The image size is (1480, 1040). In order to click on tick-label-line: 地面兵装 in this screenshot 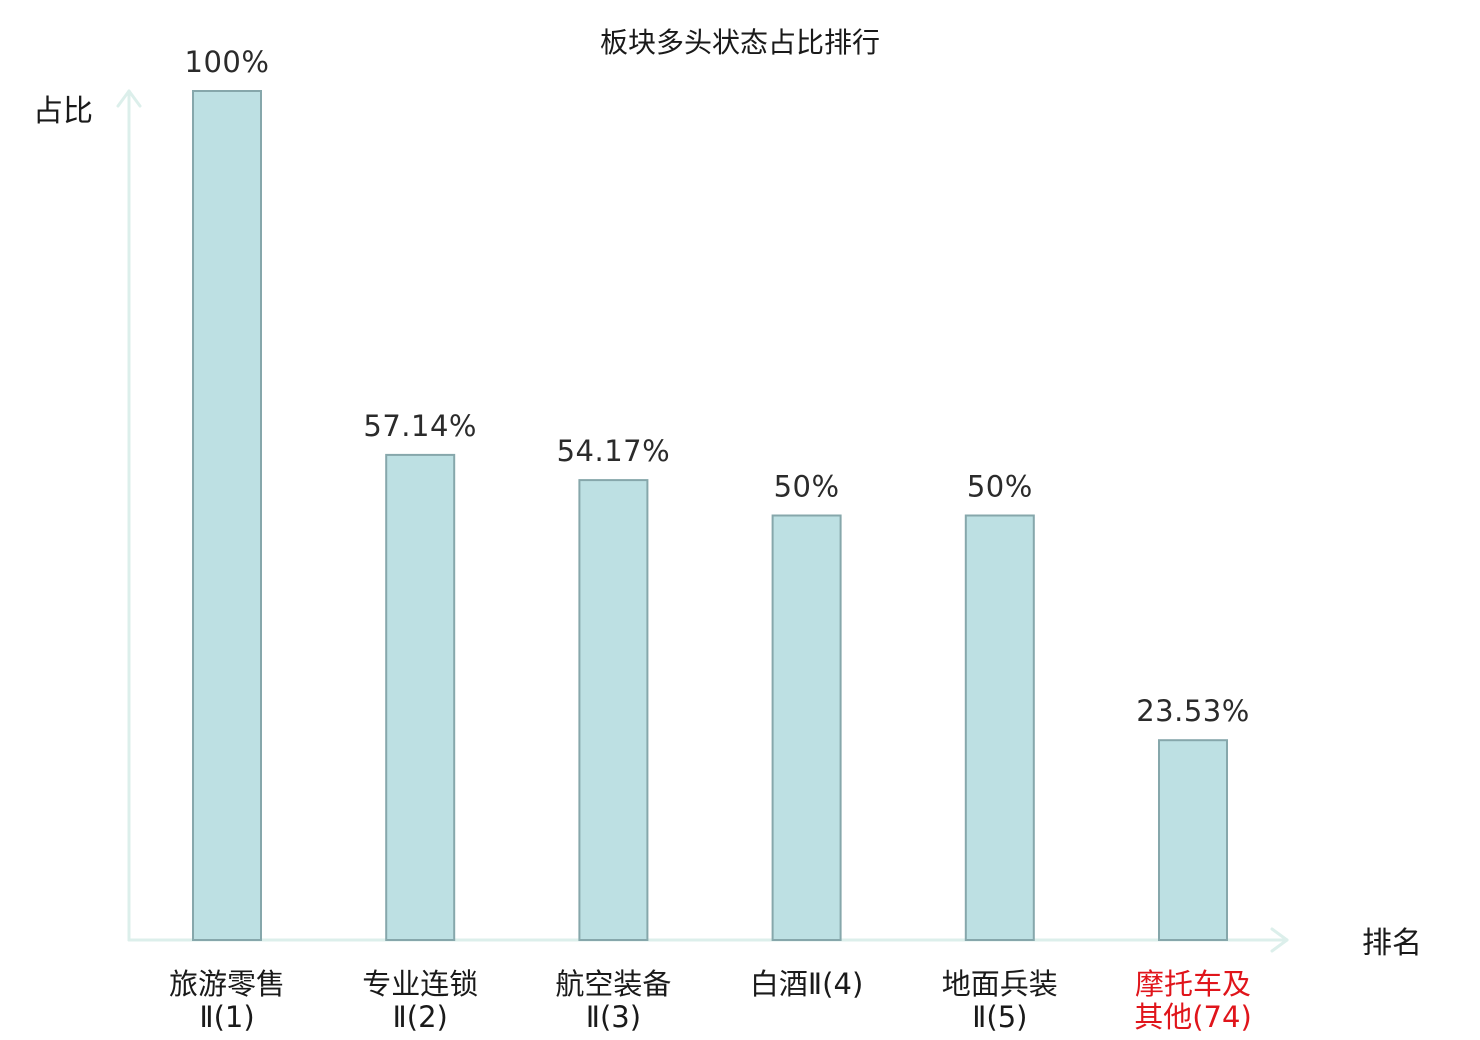, I will do `click(1000, 984)`.